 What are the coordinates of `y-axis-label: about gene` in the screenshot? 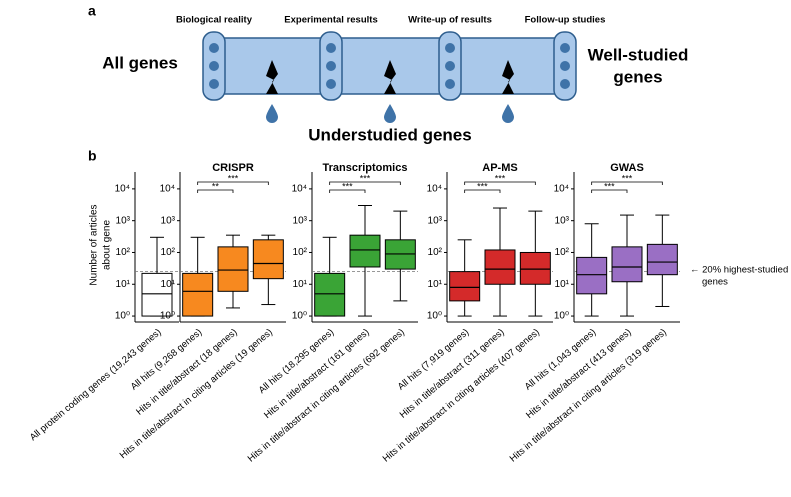 It's located at (107, 245).